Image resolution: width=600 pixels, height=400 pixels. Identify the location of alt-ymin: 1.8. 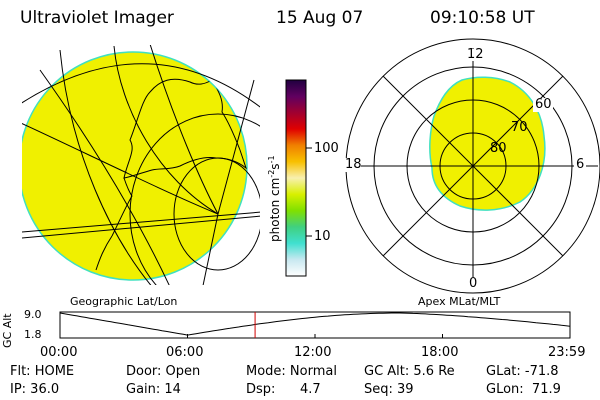
(33, 334).